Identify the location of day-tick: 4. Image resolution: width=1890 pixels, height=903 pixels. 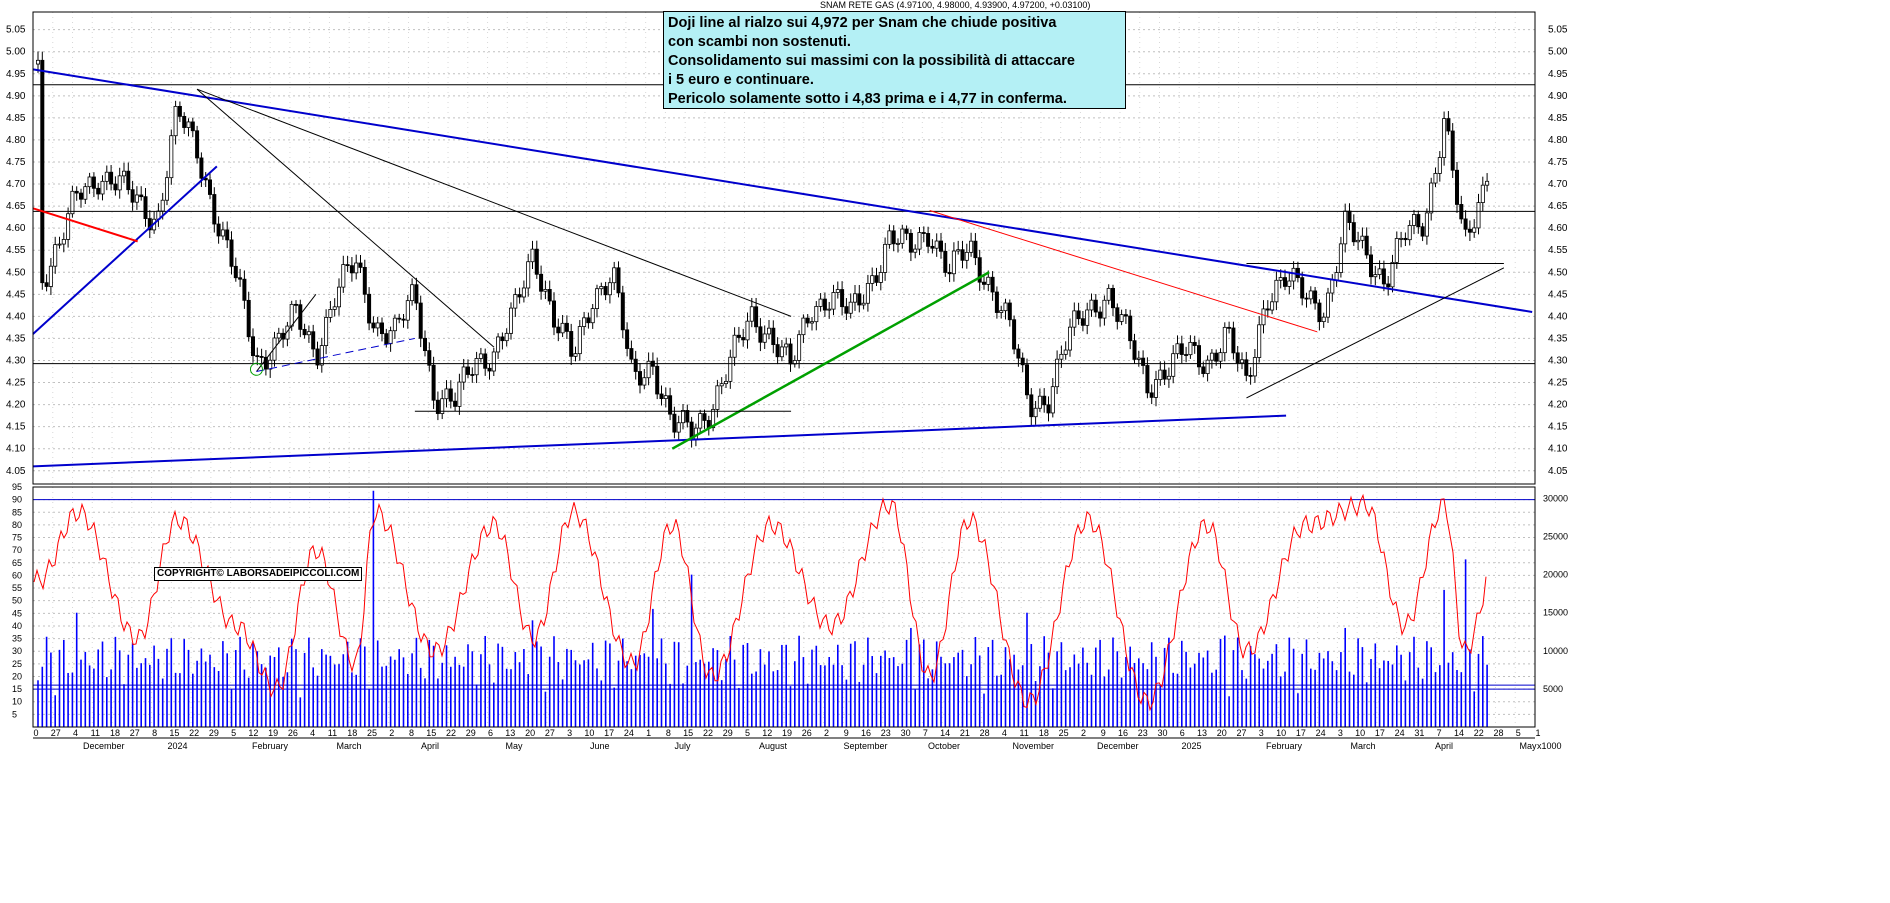
(75, 733).